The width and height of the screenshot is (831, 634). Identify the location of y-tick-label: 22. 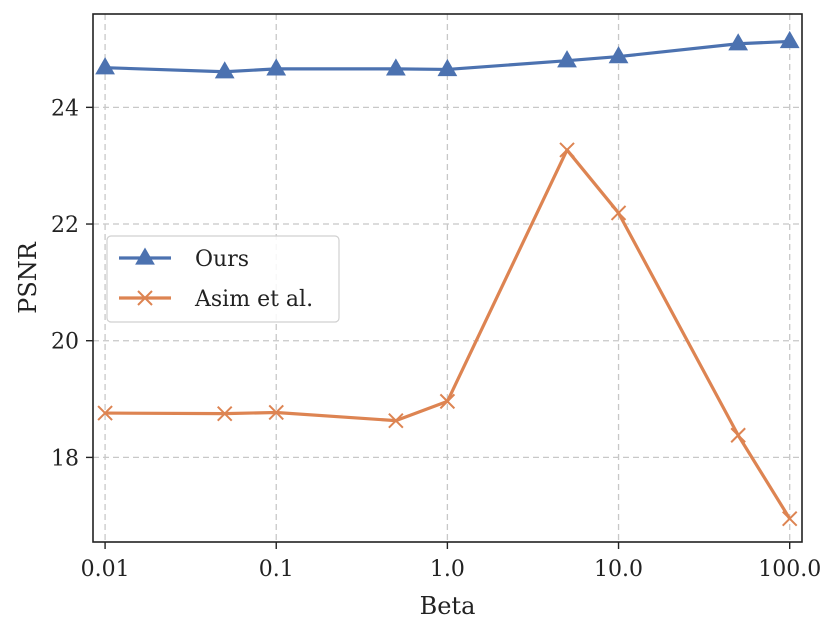
(65, 225).